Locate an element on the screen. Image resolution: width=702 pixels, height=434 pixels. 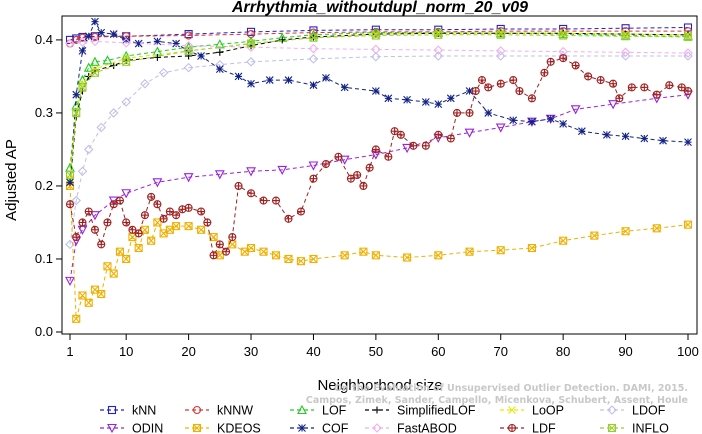
y-tick-label: 0.0 is located at coordinates (44, 331).